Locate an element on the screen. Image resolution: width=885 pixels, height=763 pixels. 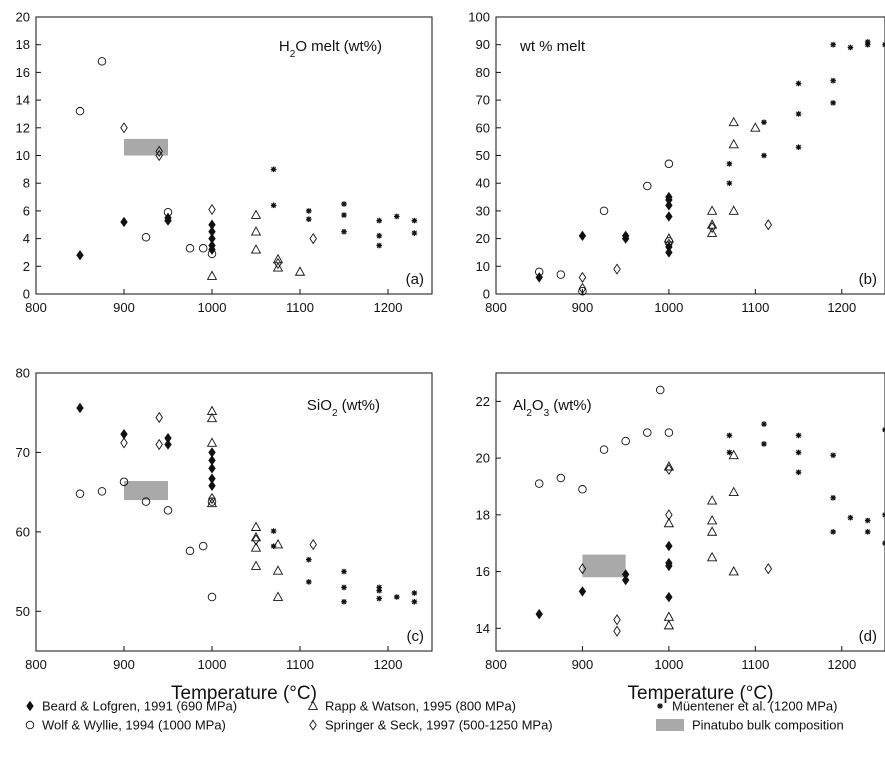
y-tick-label: 100 is located at coordinates (479, 17).